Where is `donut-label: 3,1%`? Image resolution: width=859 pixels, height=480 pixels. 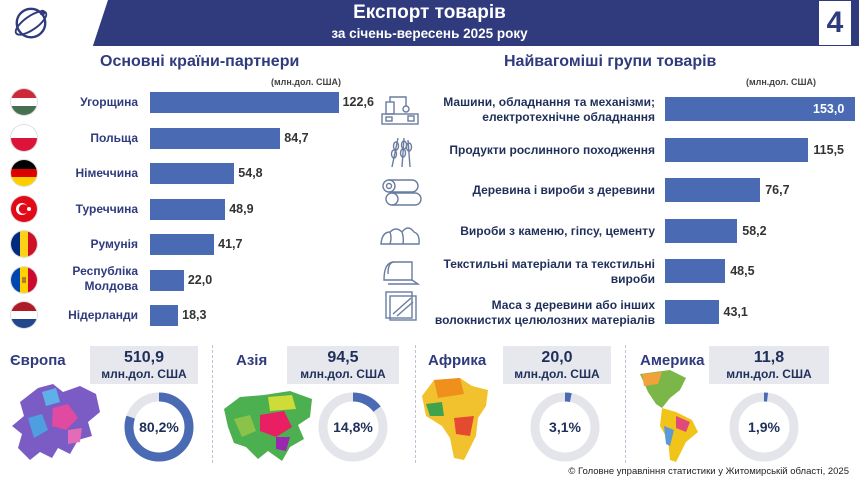 donut-label: 3,1% is located at coordinates (565, 427).